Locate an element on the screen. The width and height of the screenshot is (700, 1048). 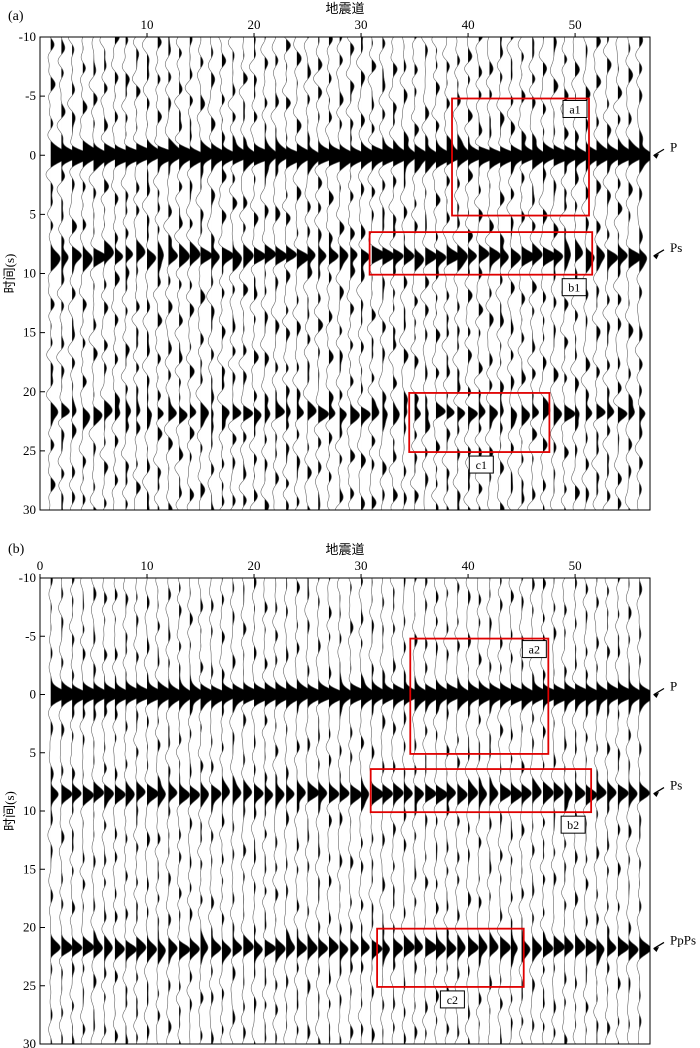
x-tick-label: 30 is located at coordinates (361, 24).